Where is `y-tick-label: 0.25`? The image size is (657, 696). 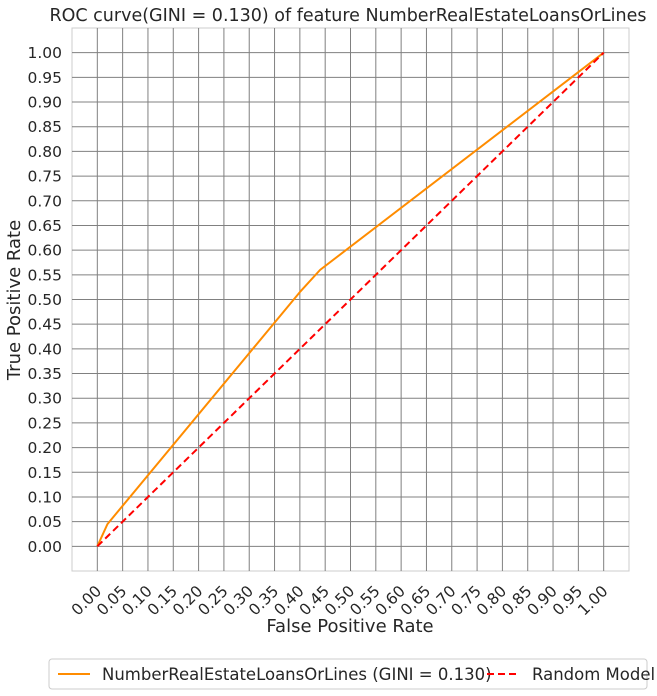 y-tick-label: 0.25 is located at coordinates (44, 423).